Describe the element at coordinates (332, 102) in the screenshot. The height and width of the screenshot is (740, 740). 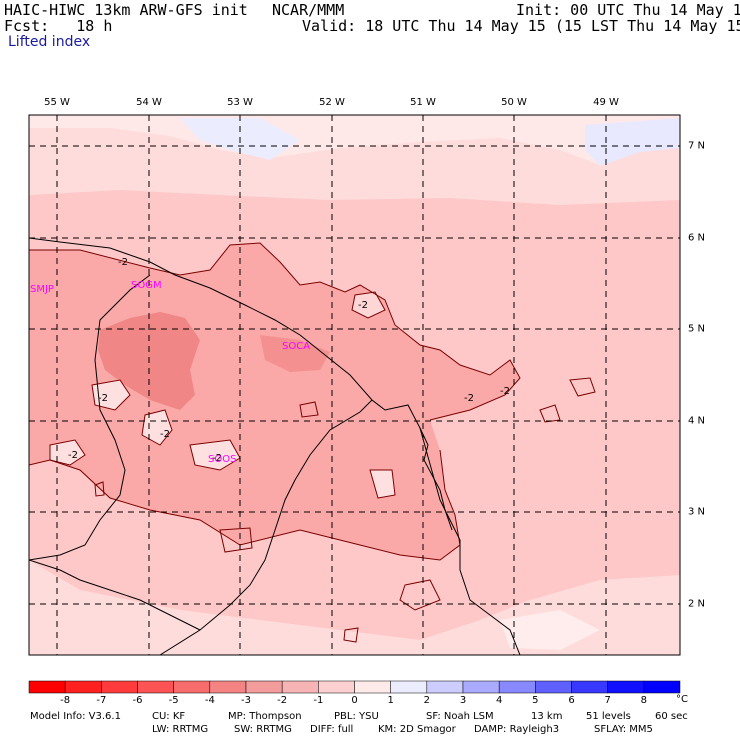
I see `lon-label: 52 W` at that location.